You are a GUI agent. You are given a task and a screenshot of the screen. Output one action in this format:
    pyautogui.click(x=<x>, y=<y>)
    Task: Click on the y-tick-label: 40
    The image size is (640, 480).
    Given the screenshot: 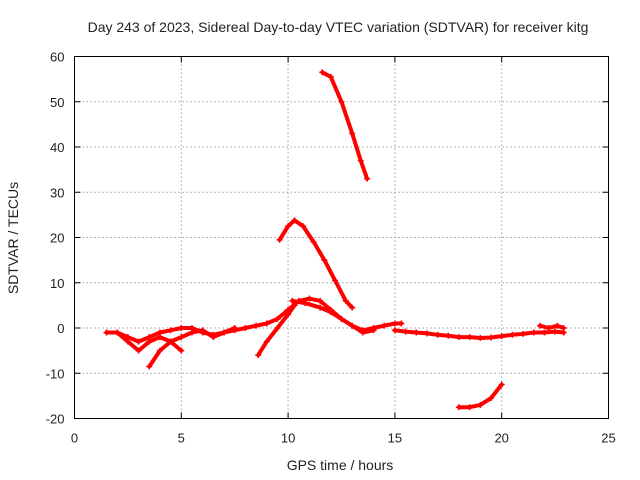 What is the action you would take?
    pyautogui.click(x=57, y=147)
    